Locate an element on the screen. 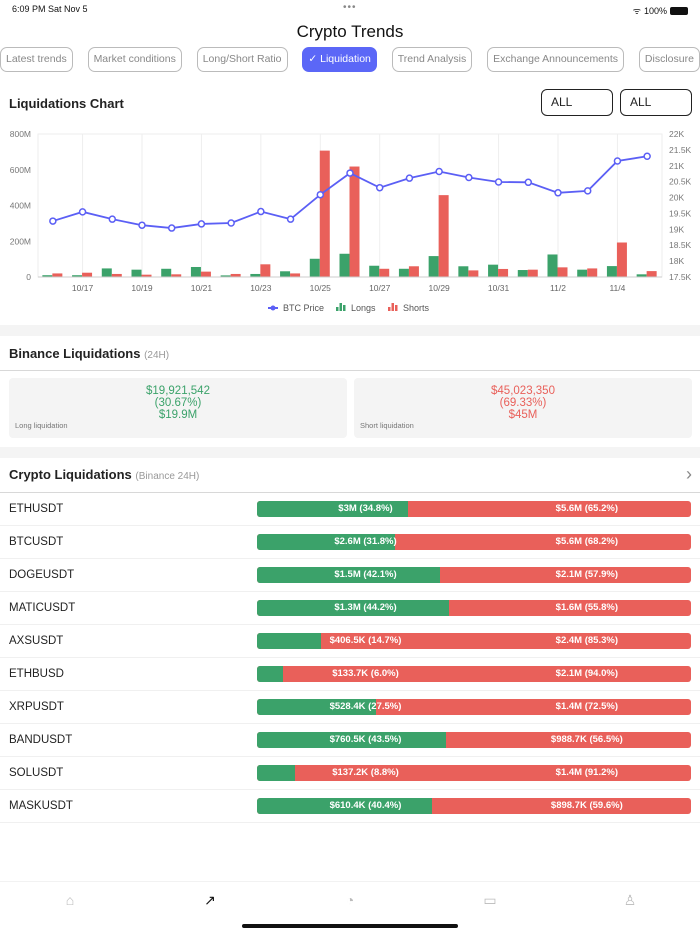 This screenshot has height=934, width=700. liquidation-row: AXSUSDT $406.5K (14.7%) $2.4M (85.3%) is located at coordinates (350, 641).